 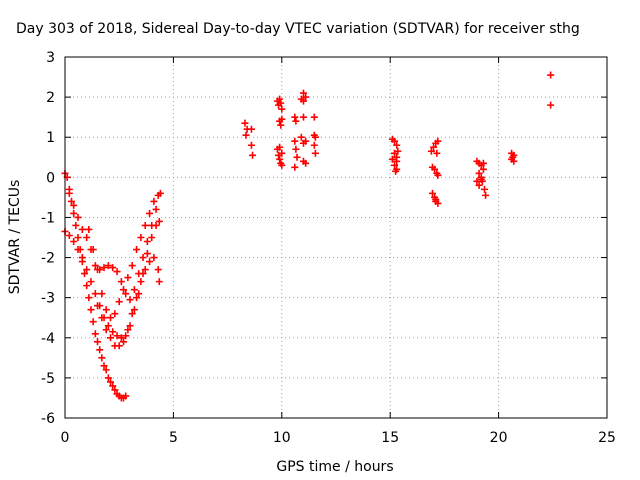 I want to click on series-track-A, so click(x=95, y=285).